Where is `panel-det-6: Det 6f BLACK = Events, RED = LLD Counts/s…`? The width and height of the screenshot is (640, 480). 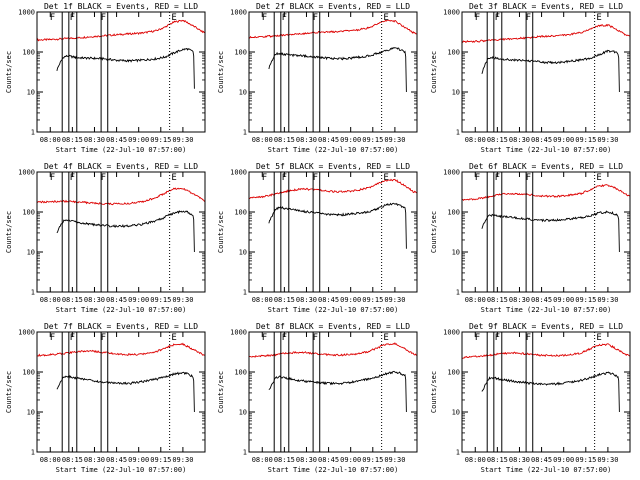 panel-det-6: Det 6f BLACK = Events, RED = LLD Counts/s… is located at coordinates (530, 238).